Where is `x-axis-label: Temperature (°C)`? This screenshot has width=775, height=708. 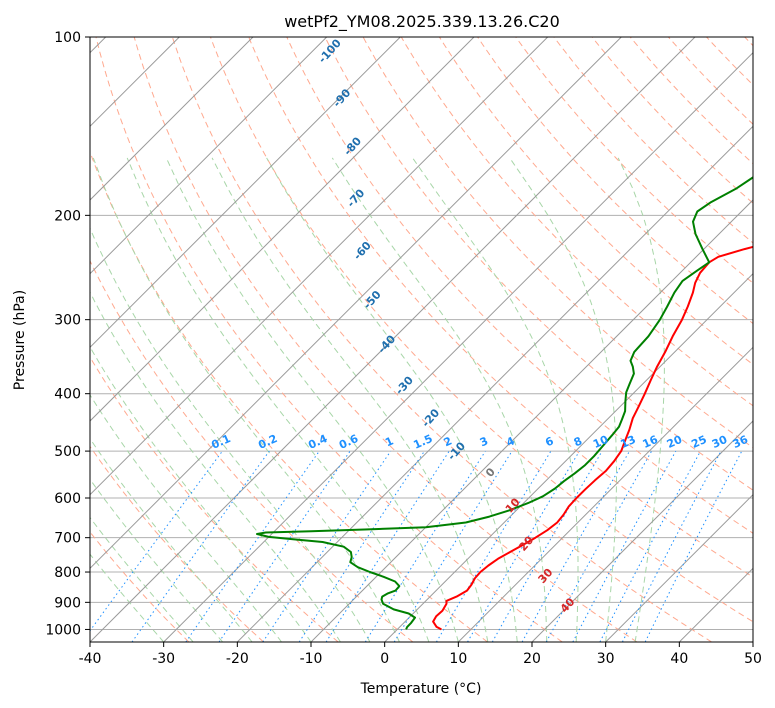 x-axis-label: Temperature (°C) is located at coordinates (421, 689).